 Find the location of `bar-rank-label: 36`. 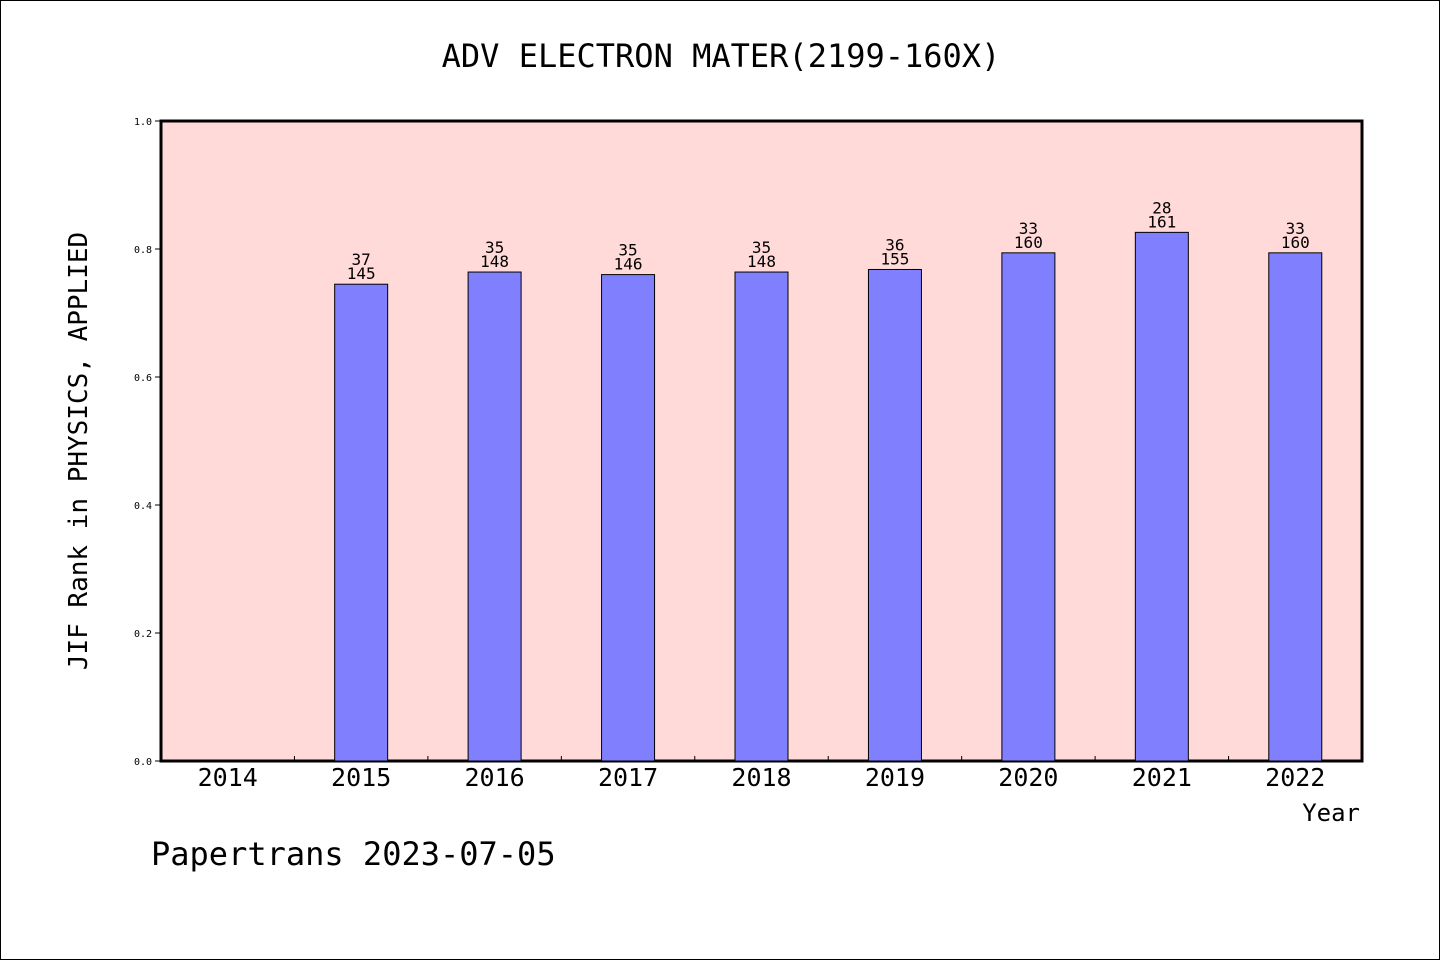

bar-rank-label: 36 is located at coordinates (894, 244).